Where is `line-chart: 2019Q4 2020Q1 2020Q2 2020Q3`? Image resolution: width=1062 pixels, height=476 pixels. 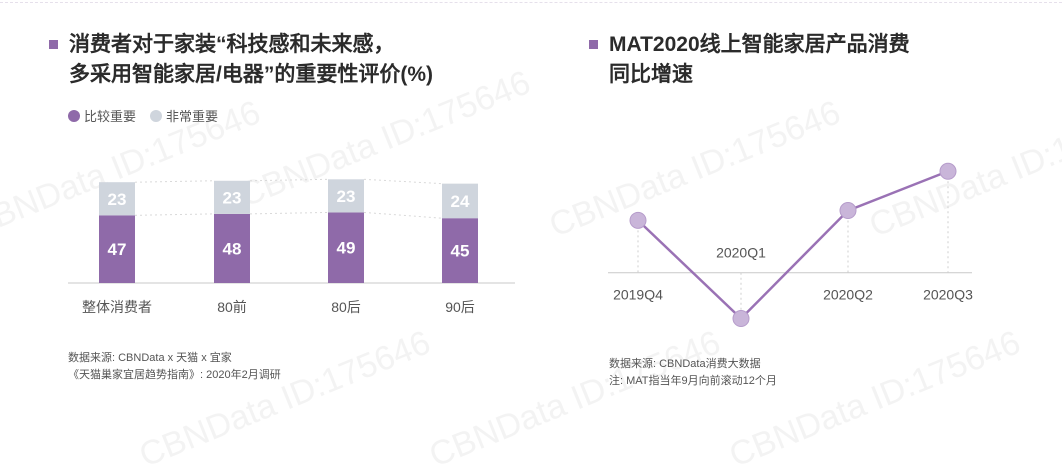 line-chart: 2019Q4 2020Q1 2020Q2 2020Q3 is located at coordinates (790, 245).